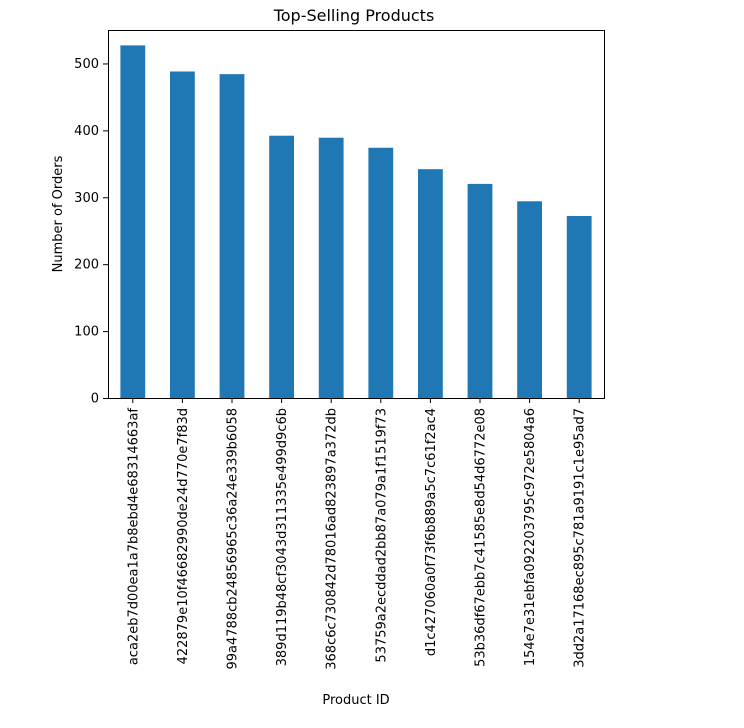 Image resolution: width=744 pixels, height=728 pixels. What do you see at coordinates (481, 537) in the screenshot?
I see `x-tick-label: 53b36df67ebb7c41585e8d54d6772e08` at bounding box center [481, 537].